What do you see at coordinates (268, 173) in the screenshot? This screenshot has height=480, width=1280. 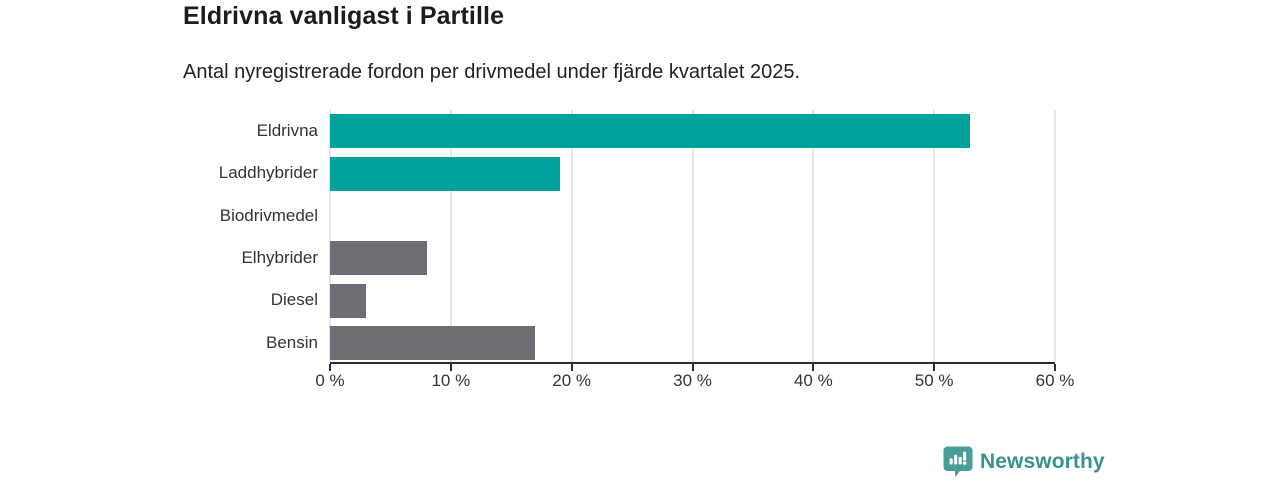 I see `category-label: Laddhybrider` at bounding box center [268, 173].